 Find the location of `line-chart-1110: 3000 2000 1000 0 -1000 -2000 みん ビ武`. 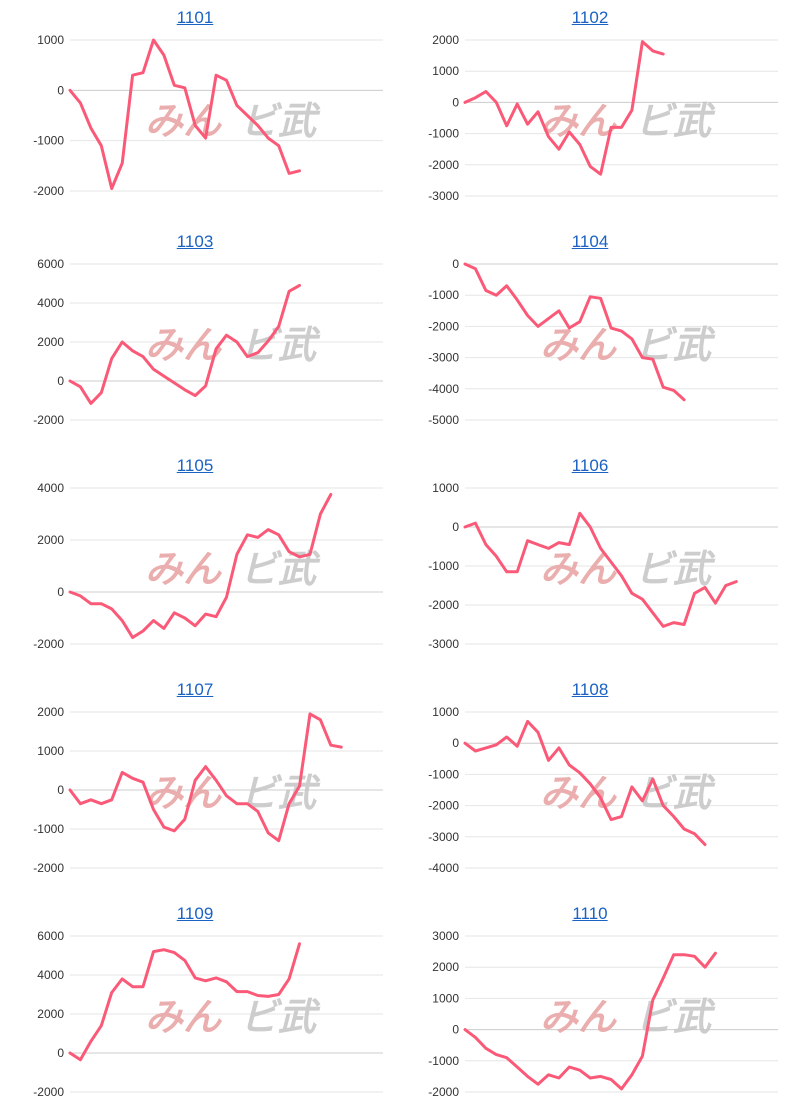

line-chart-1110: 3000 2000 1000 0 -1000 -2000 みん ビ武 is located at coordinates (603, 1014).